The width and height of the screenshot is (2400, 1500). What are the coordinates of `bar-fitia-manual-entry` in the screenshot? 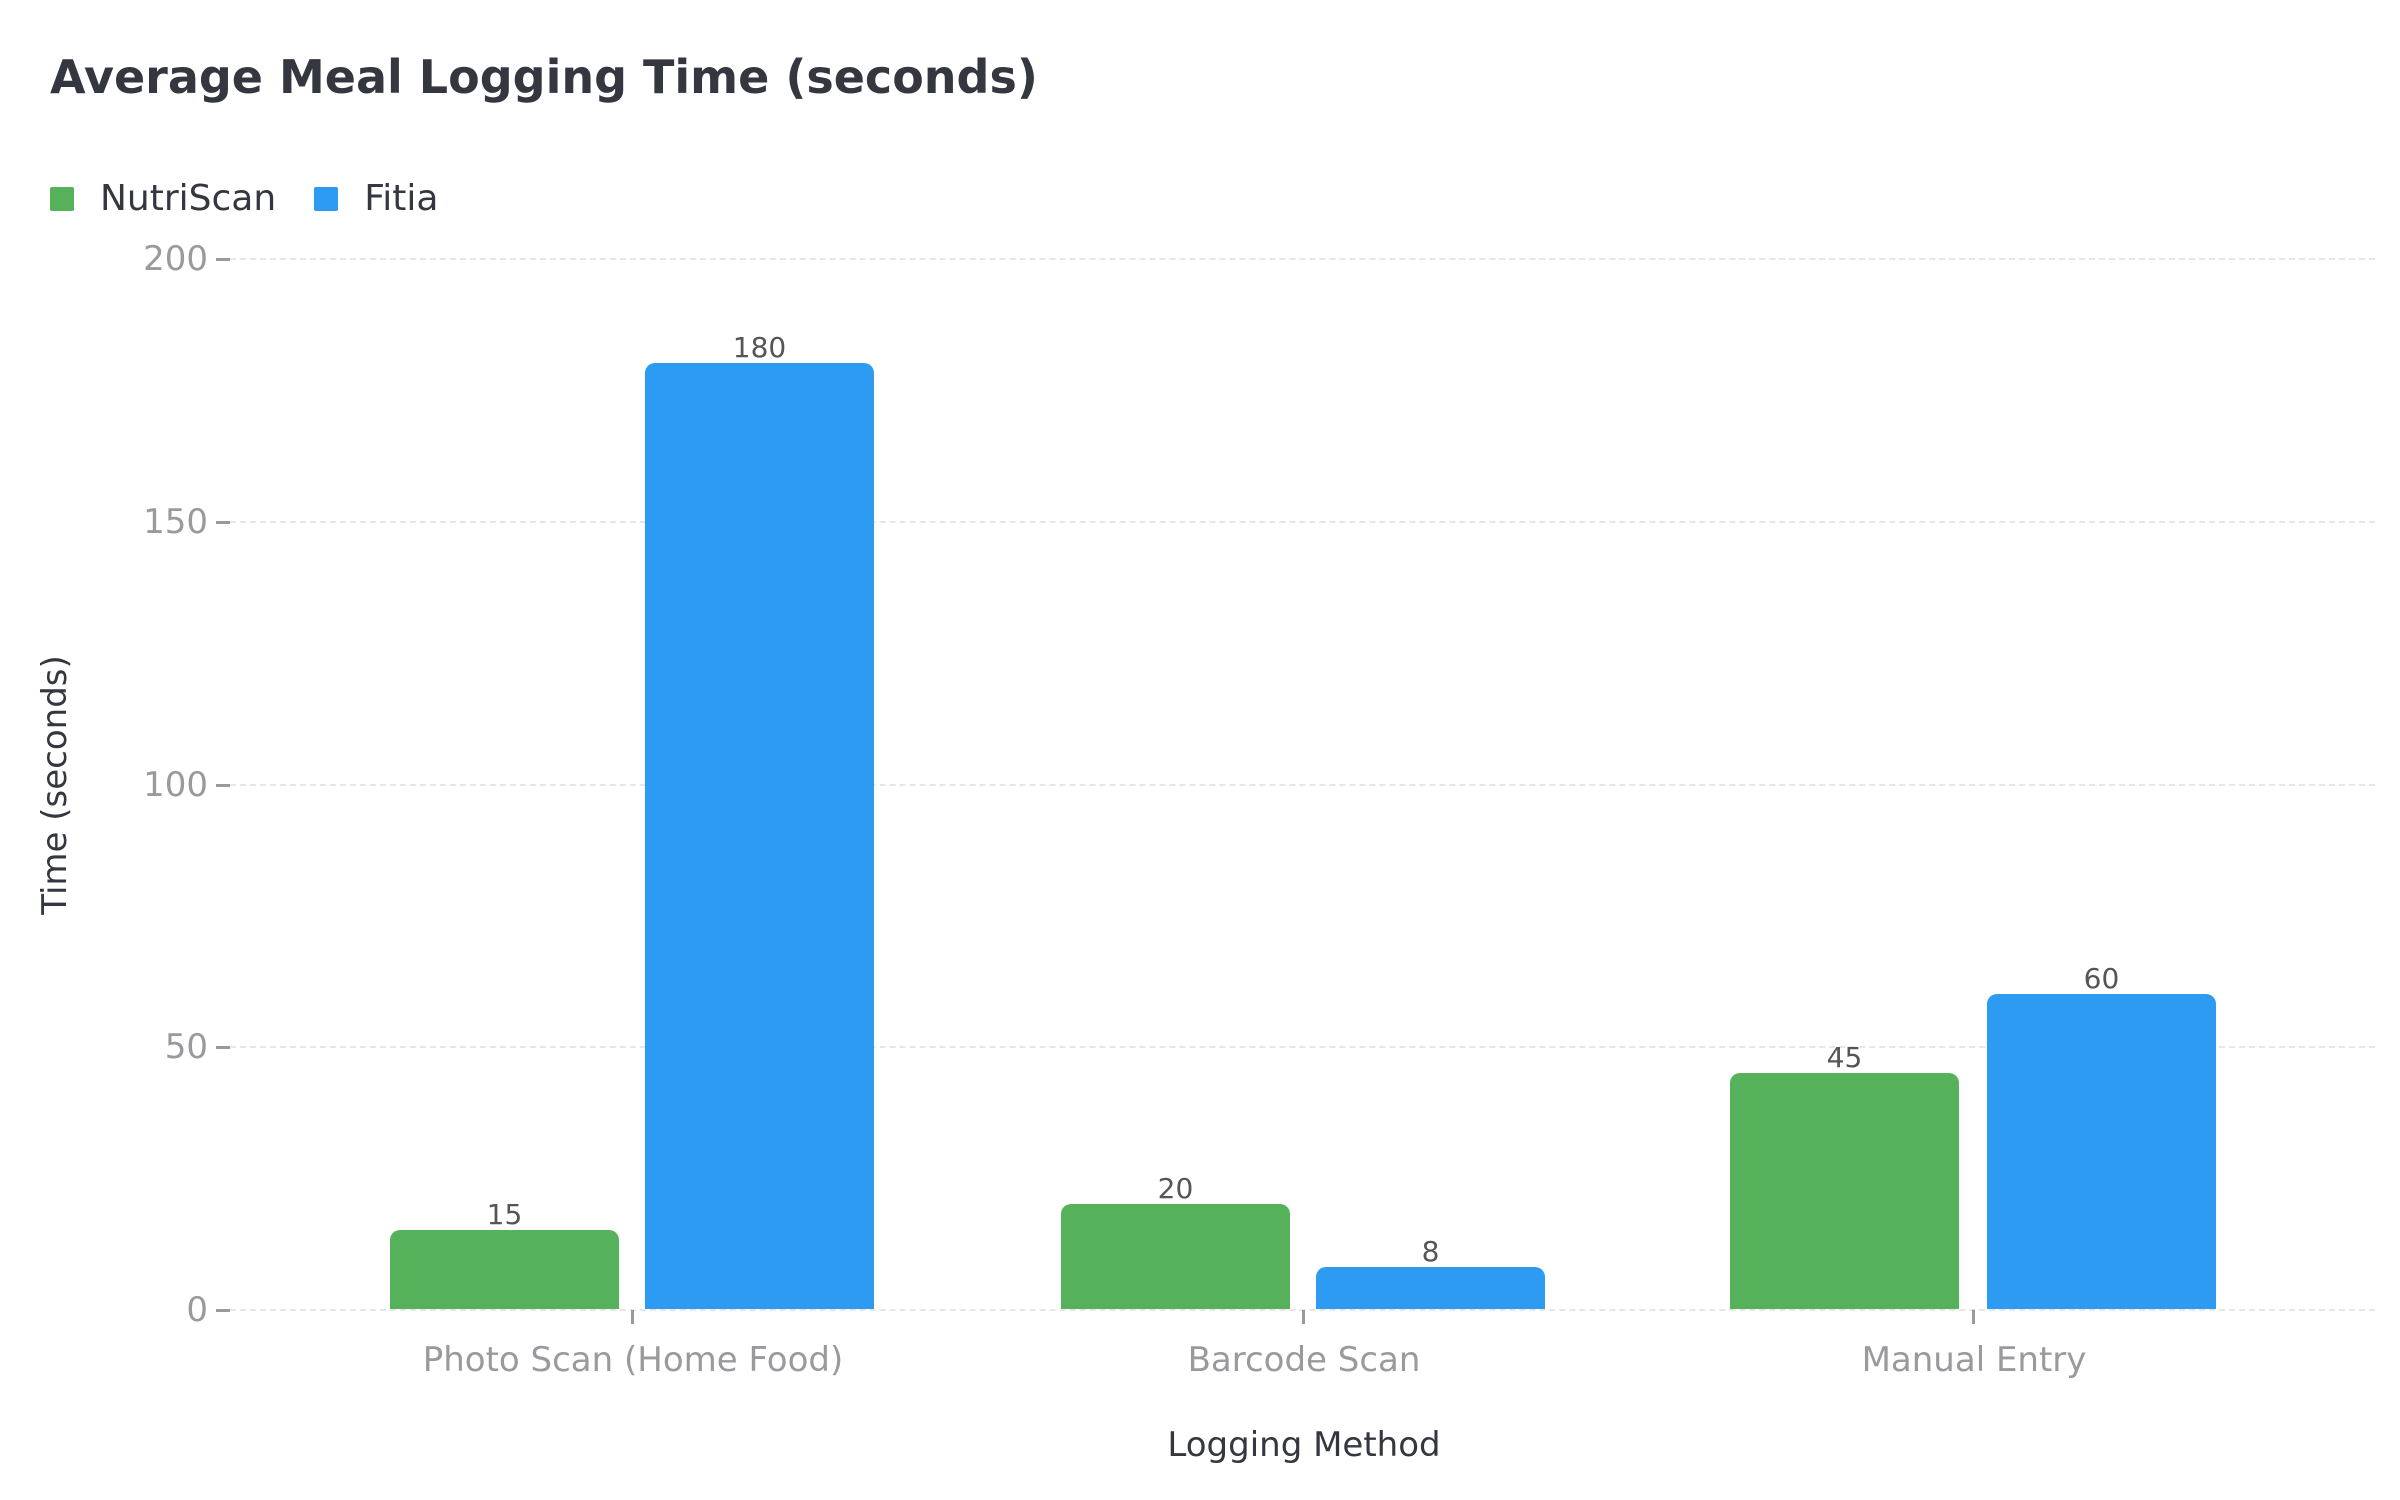 It's located at (2101, 1151).